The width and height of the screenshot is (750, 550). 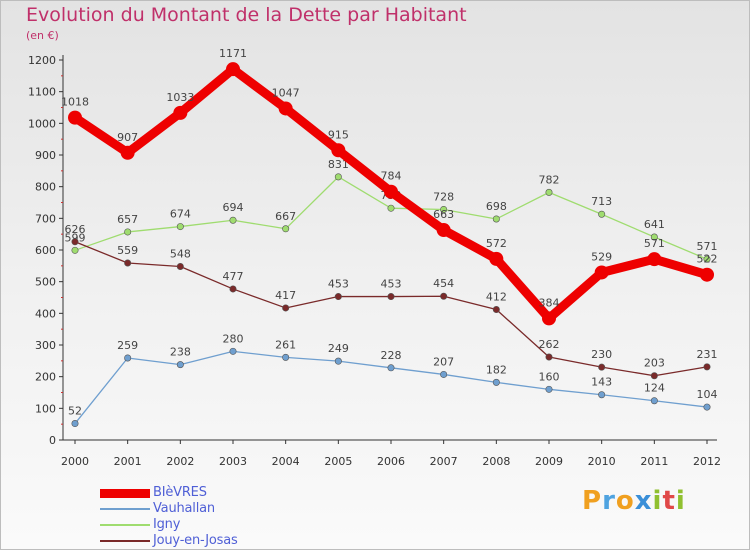 What do you see at coordinates (42, 60) in the screenshot?
I see `y-tick-label: 1200` at bounding box center [42, 60].